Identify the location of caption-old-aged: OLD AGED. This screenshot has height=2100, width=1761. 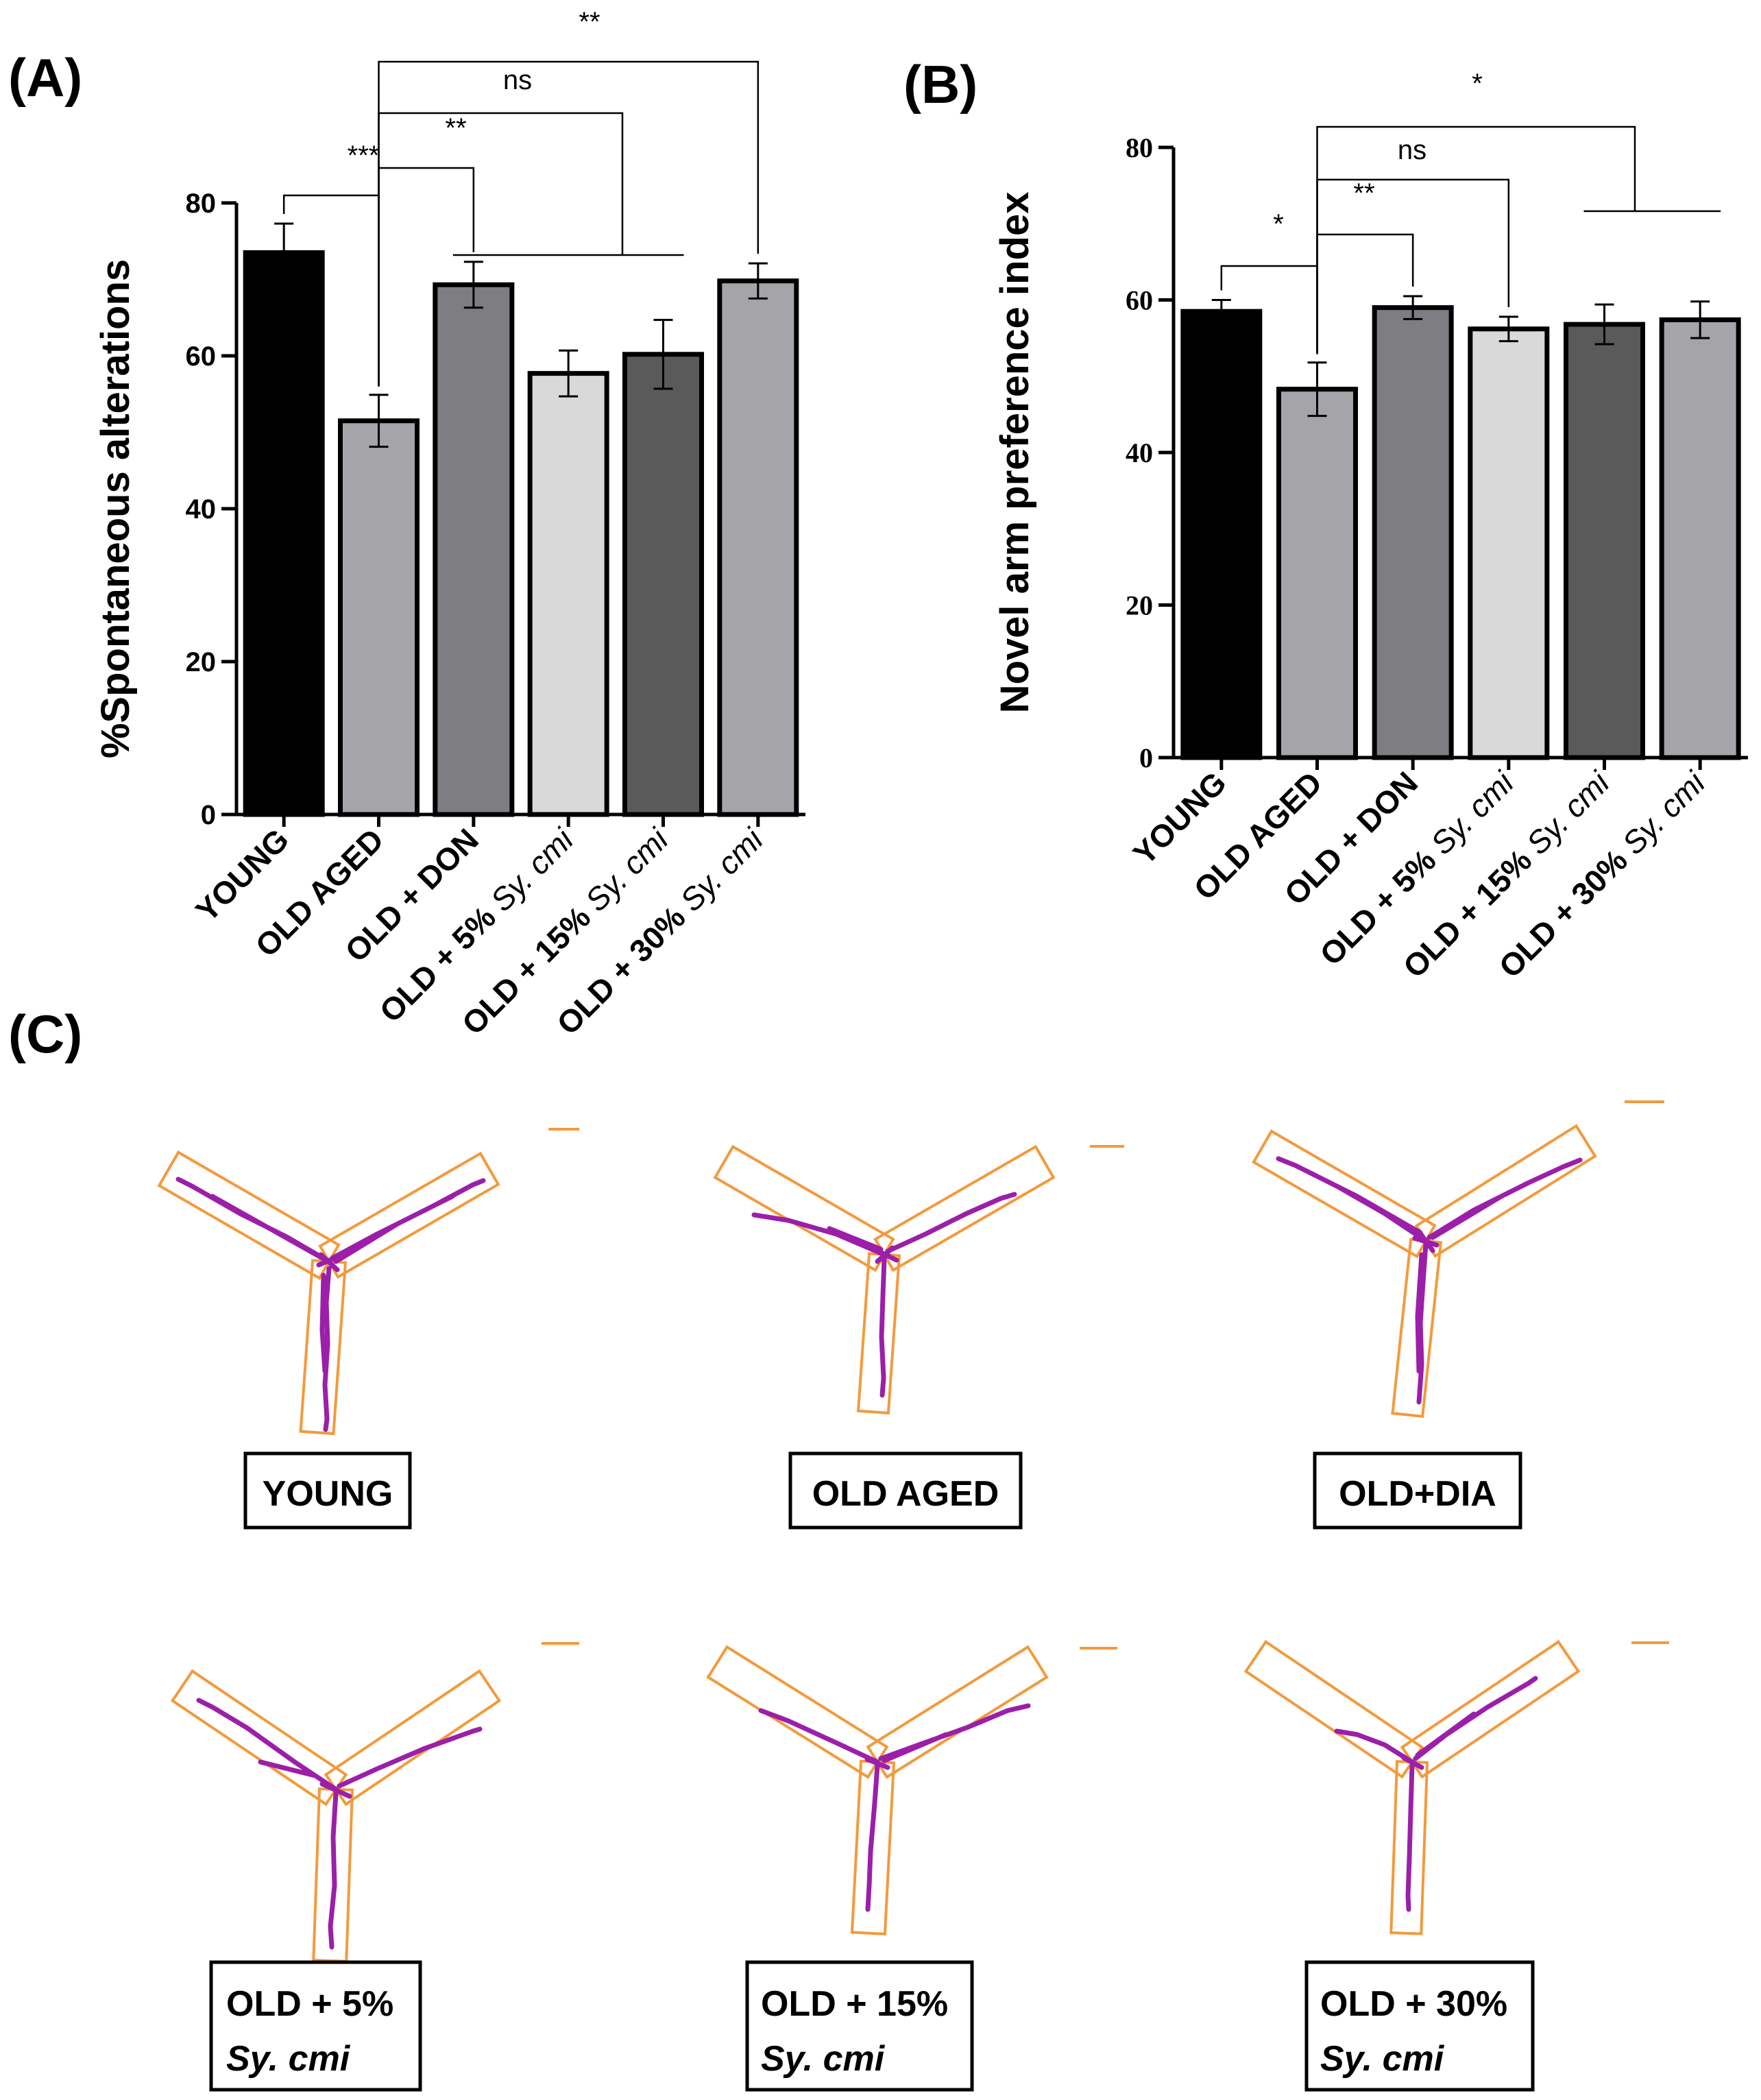
(905, 1490).